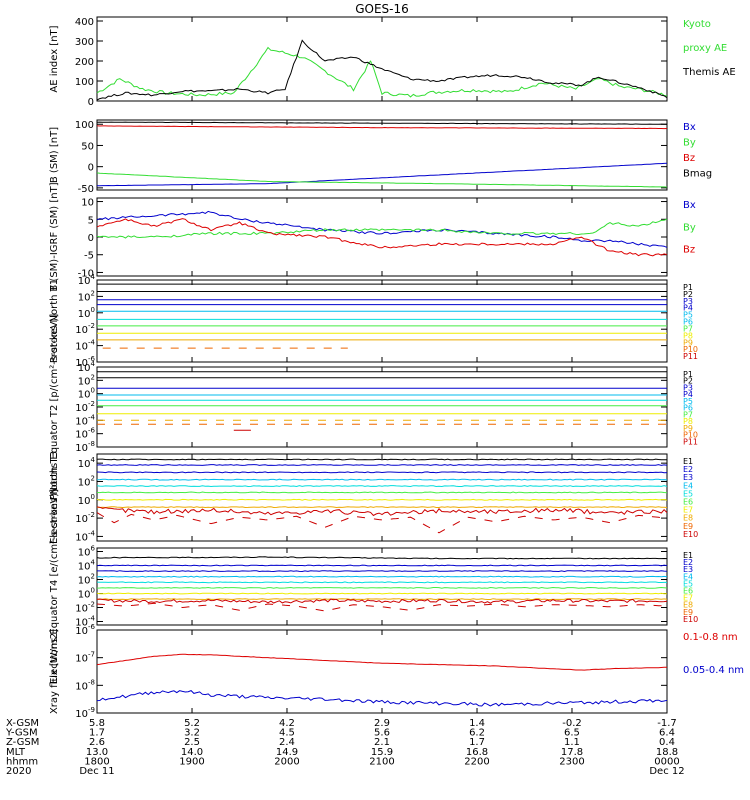  I want to click on legend-entry: E3, so click(688, 477).